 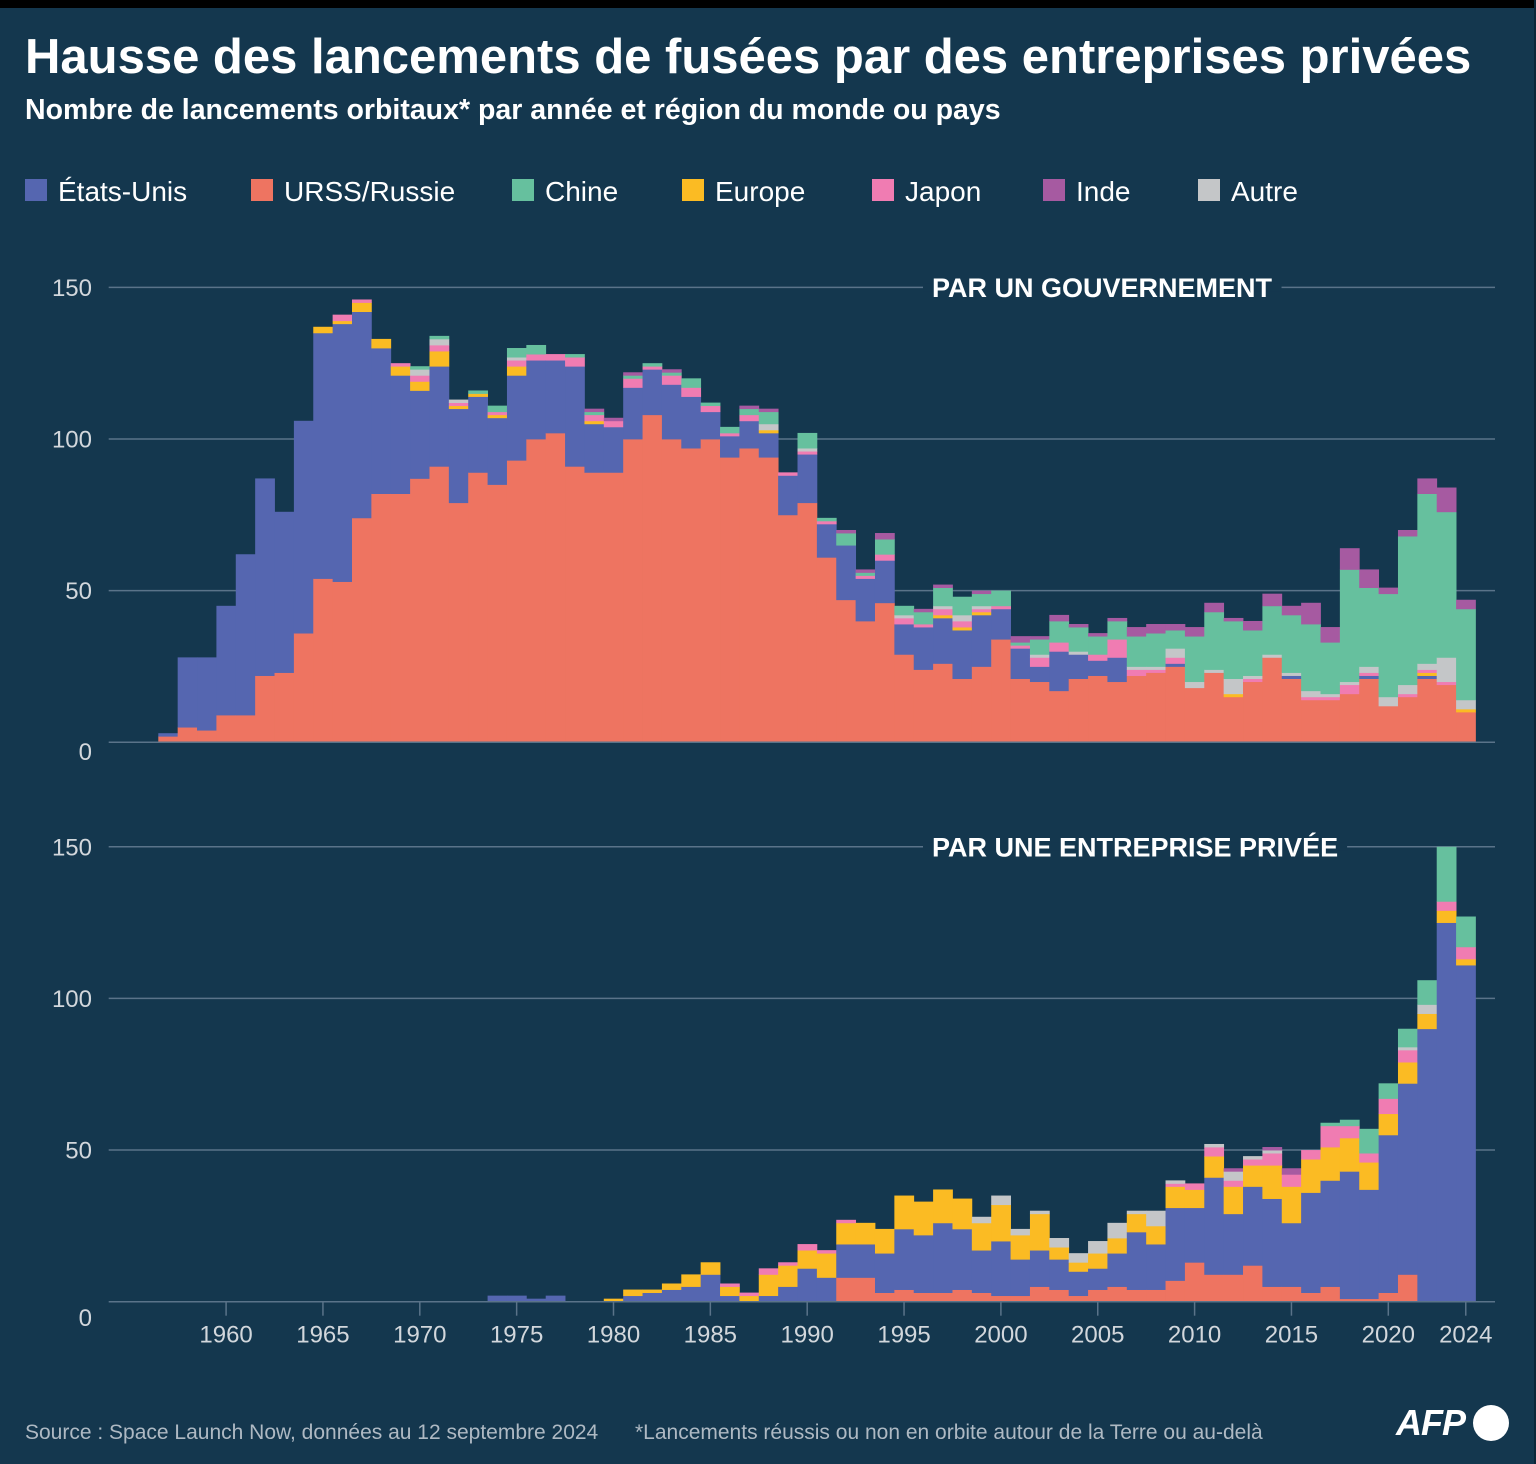 I want to click on bar-europe-1965, so click(x=323, y=330).